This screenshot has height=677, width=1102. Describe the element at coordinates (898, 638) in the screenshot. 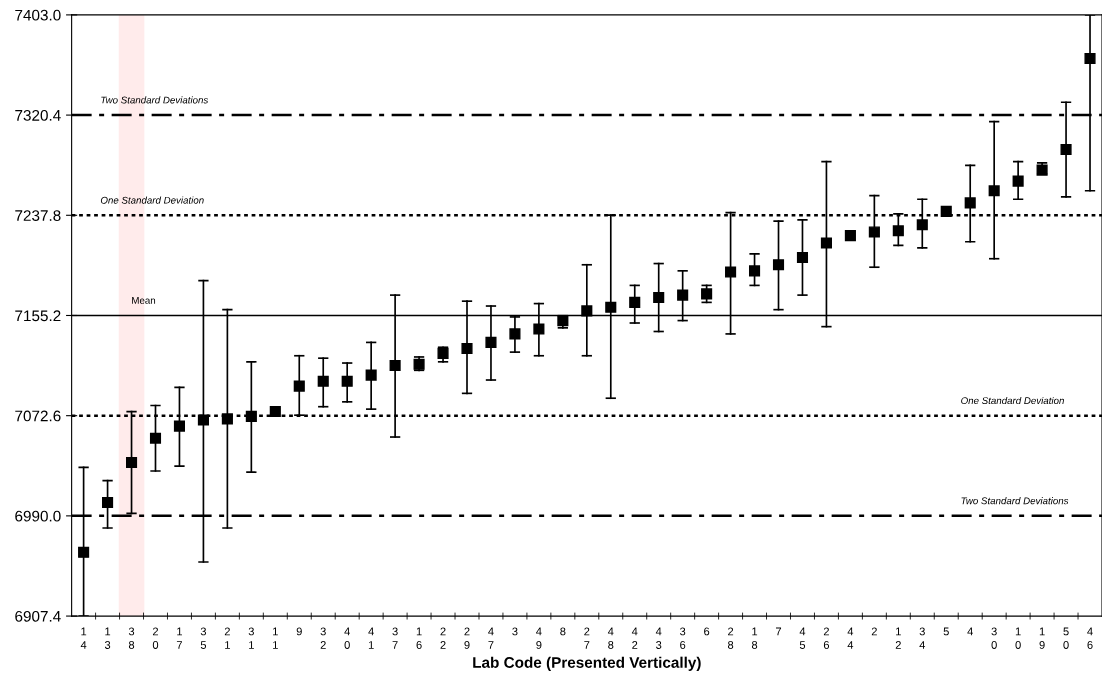

I see `x-tick-label: 12` at that location.